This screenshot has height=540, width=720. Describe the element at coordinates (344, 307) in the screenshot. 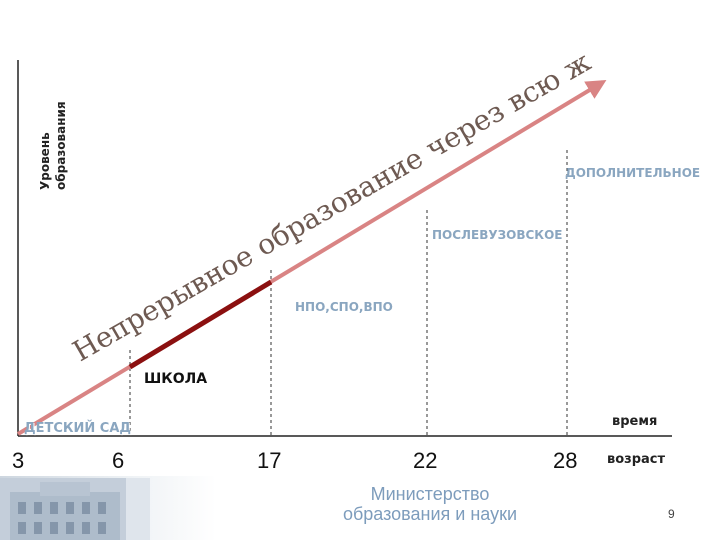

I see `level-npo-spo-vpo: НПО,СПО,ВПО` at that location.